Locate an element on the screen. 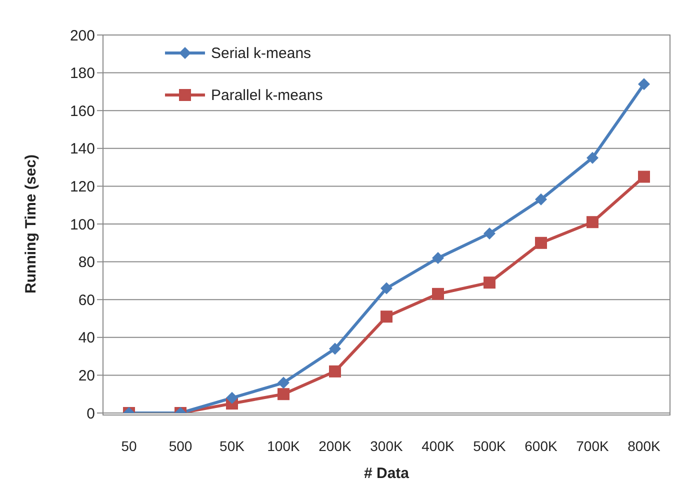 This screenshot has width=675, height=493. y-tick-label: 40 is located at coordinates (86, 338).